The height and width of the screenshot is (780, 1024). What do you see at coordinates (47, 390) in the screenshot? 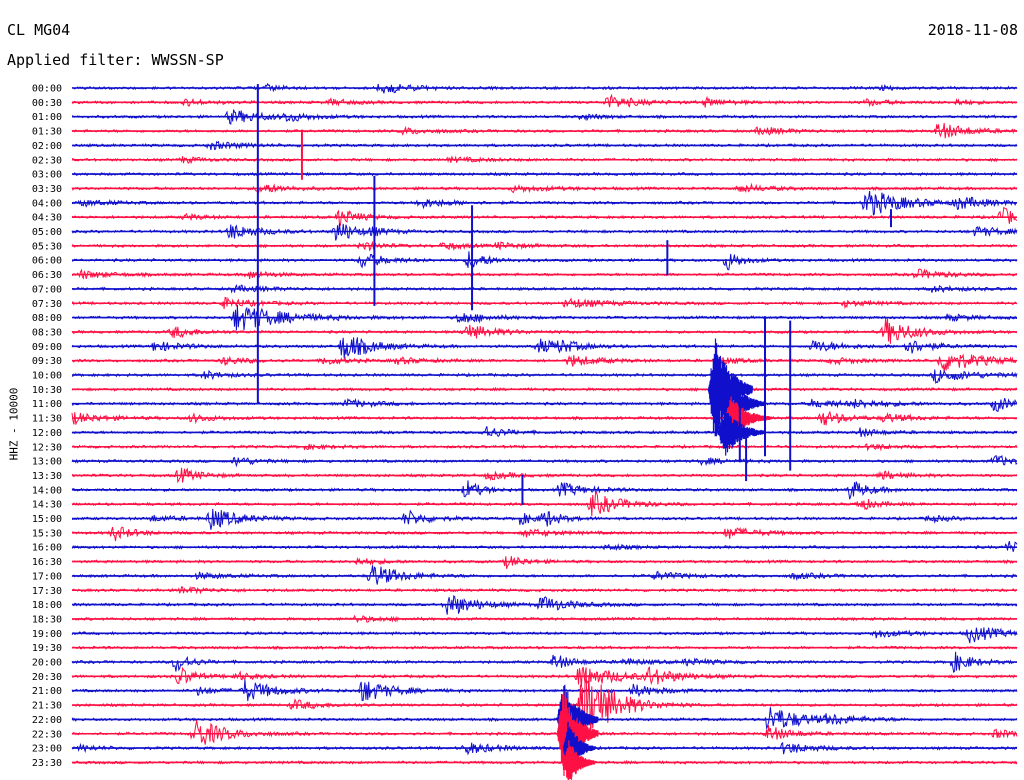
I see `row-time-label: 10:30` at bounding box center [47, 390].